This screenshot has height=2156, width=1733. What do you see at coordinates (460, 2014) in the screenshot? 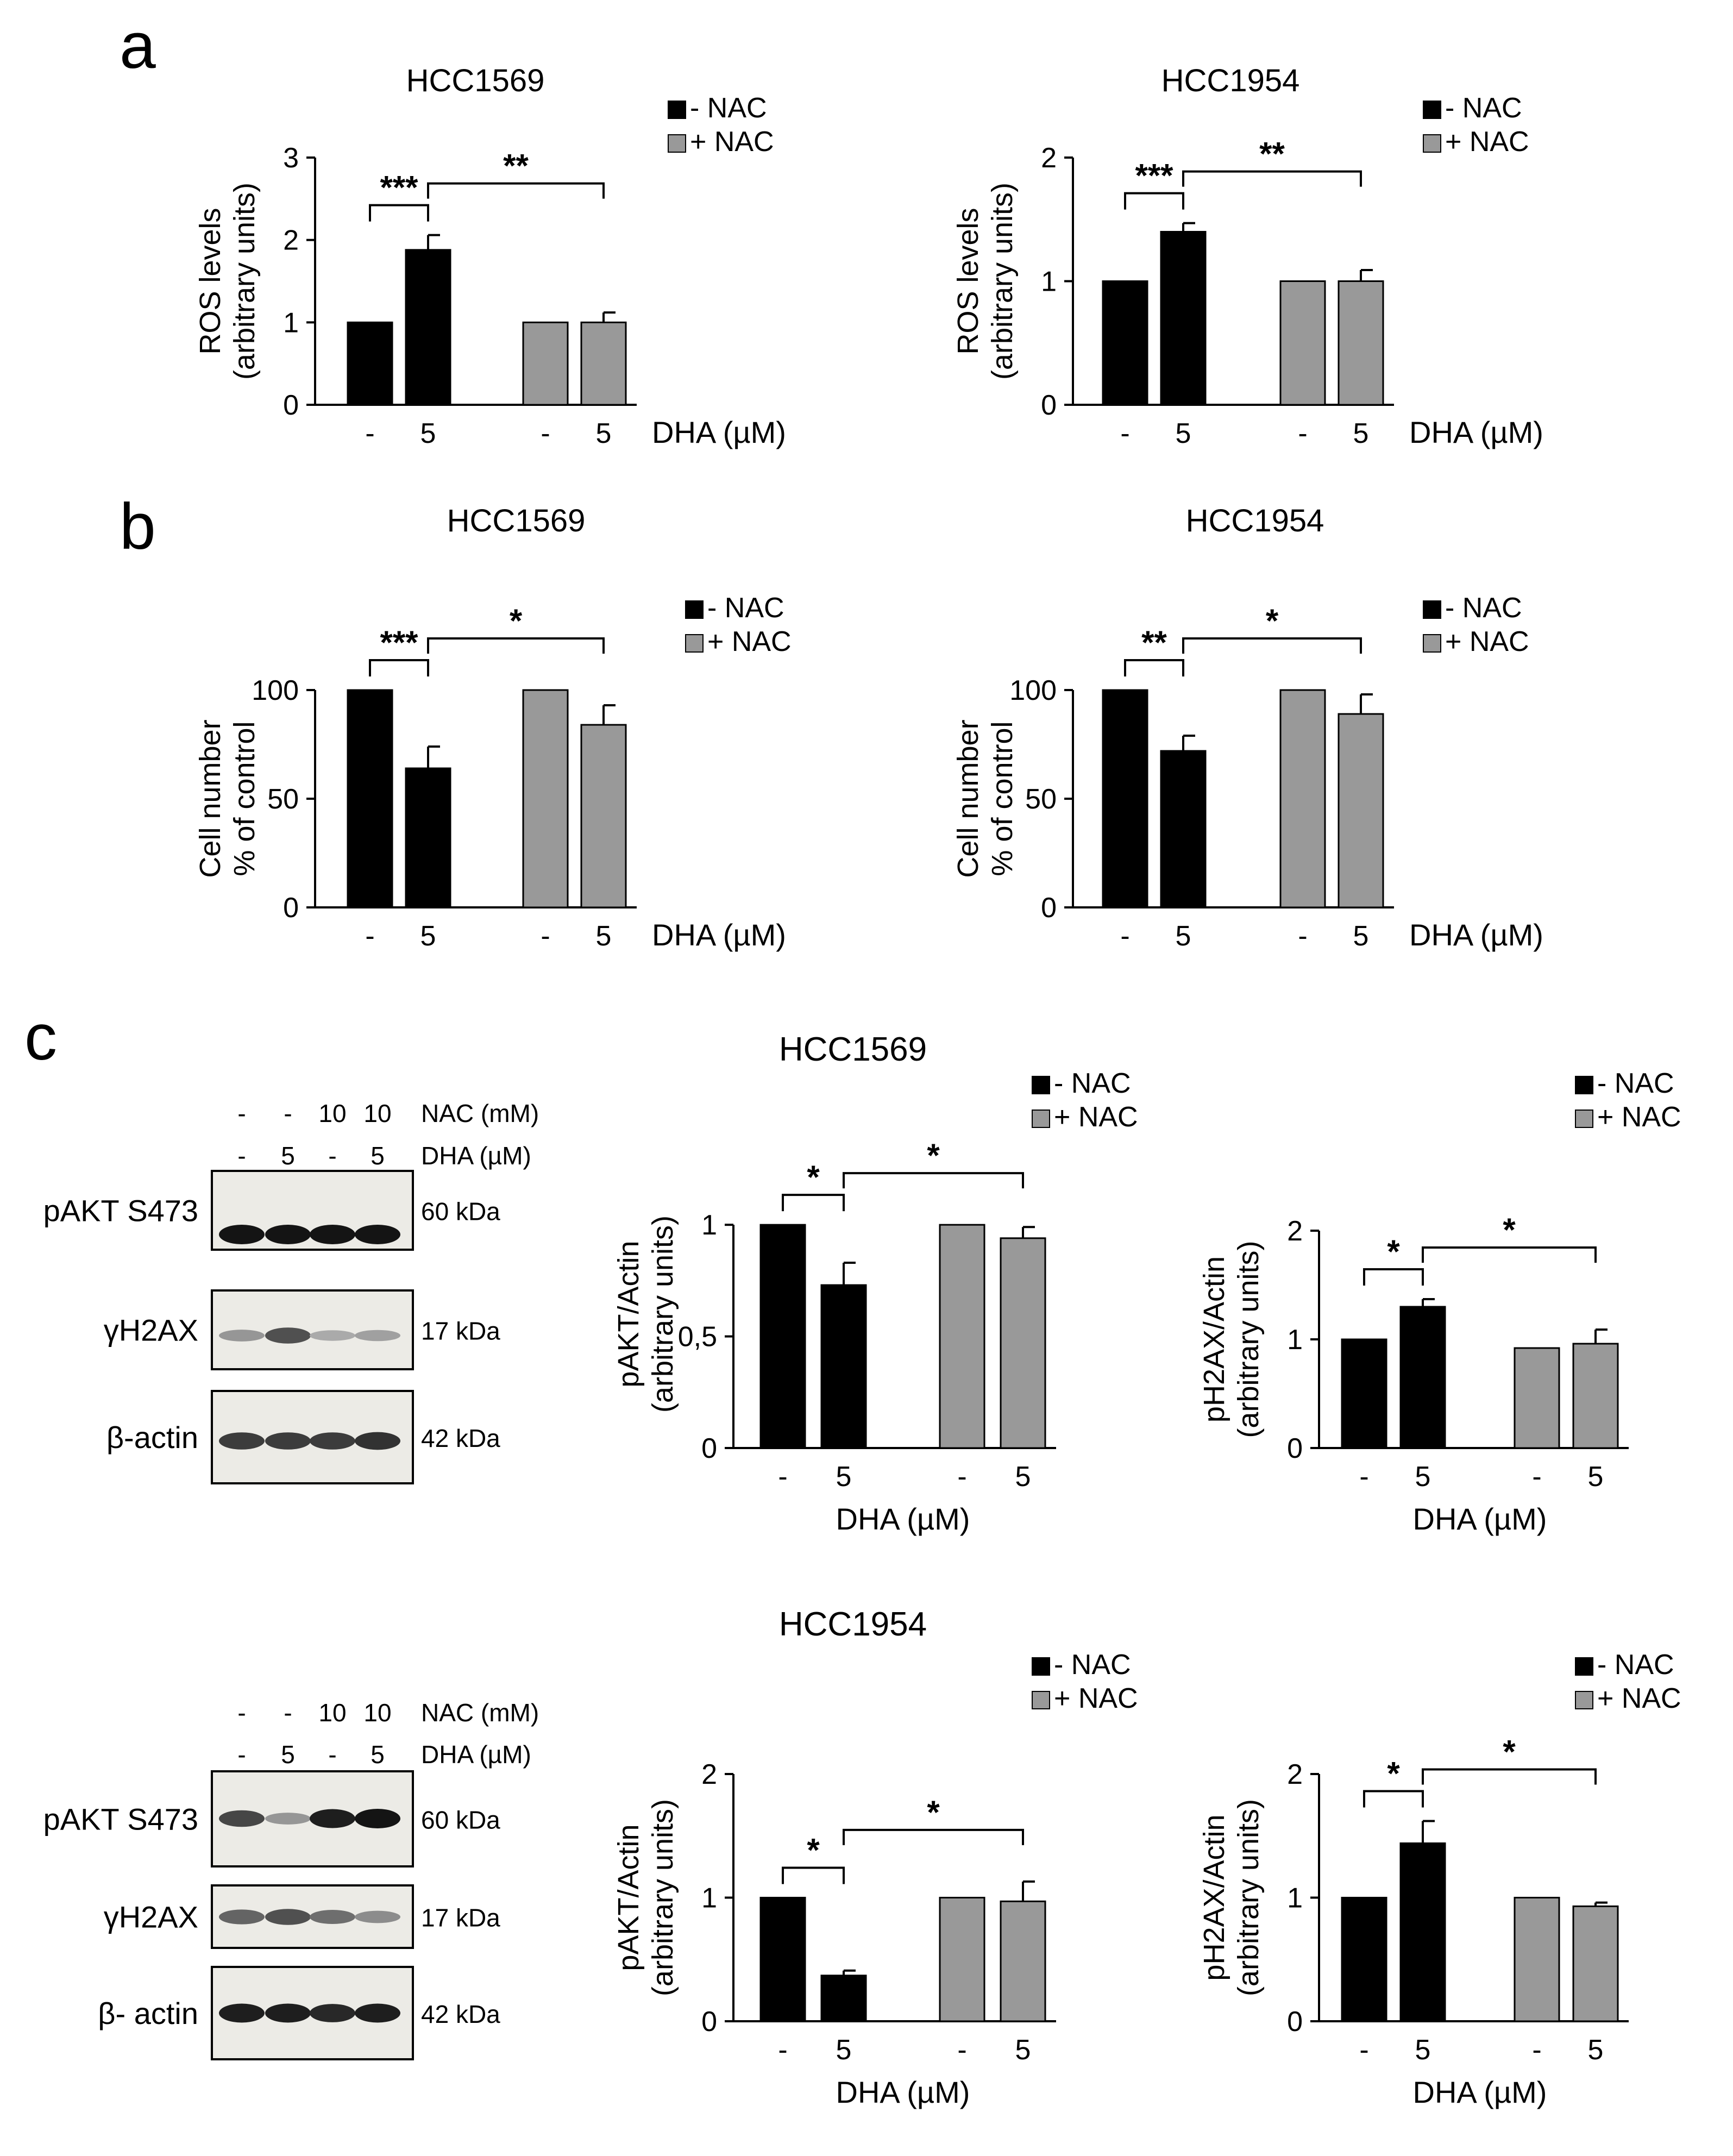
I see `blot-kda-label: 42 kDa` at bounding box center [460, 2014].